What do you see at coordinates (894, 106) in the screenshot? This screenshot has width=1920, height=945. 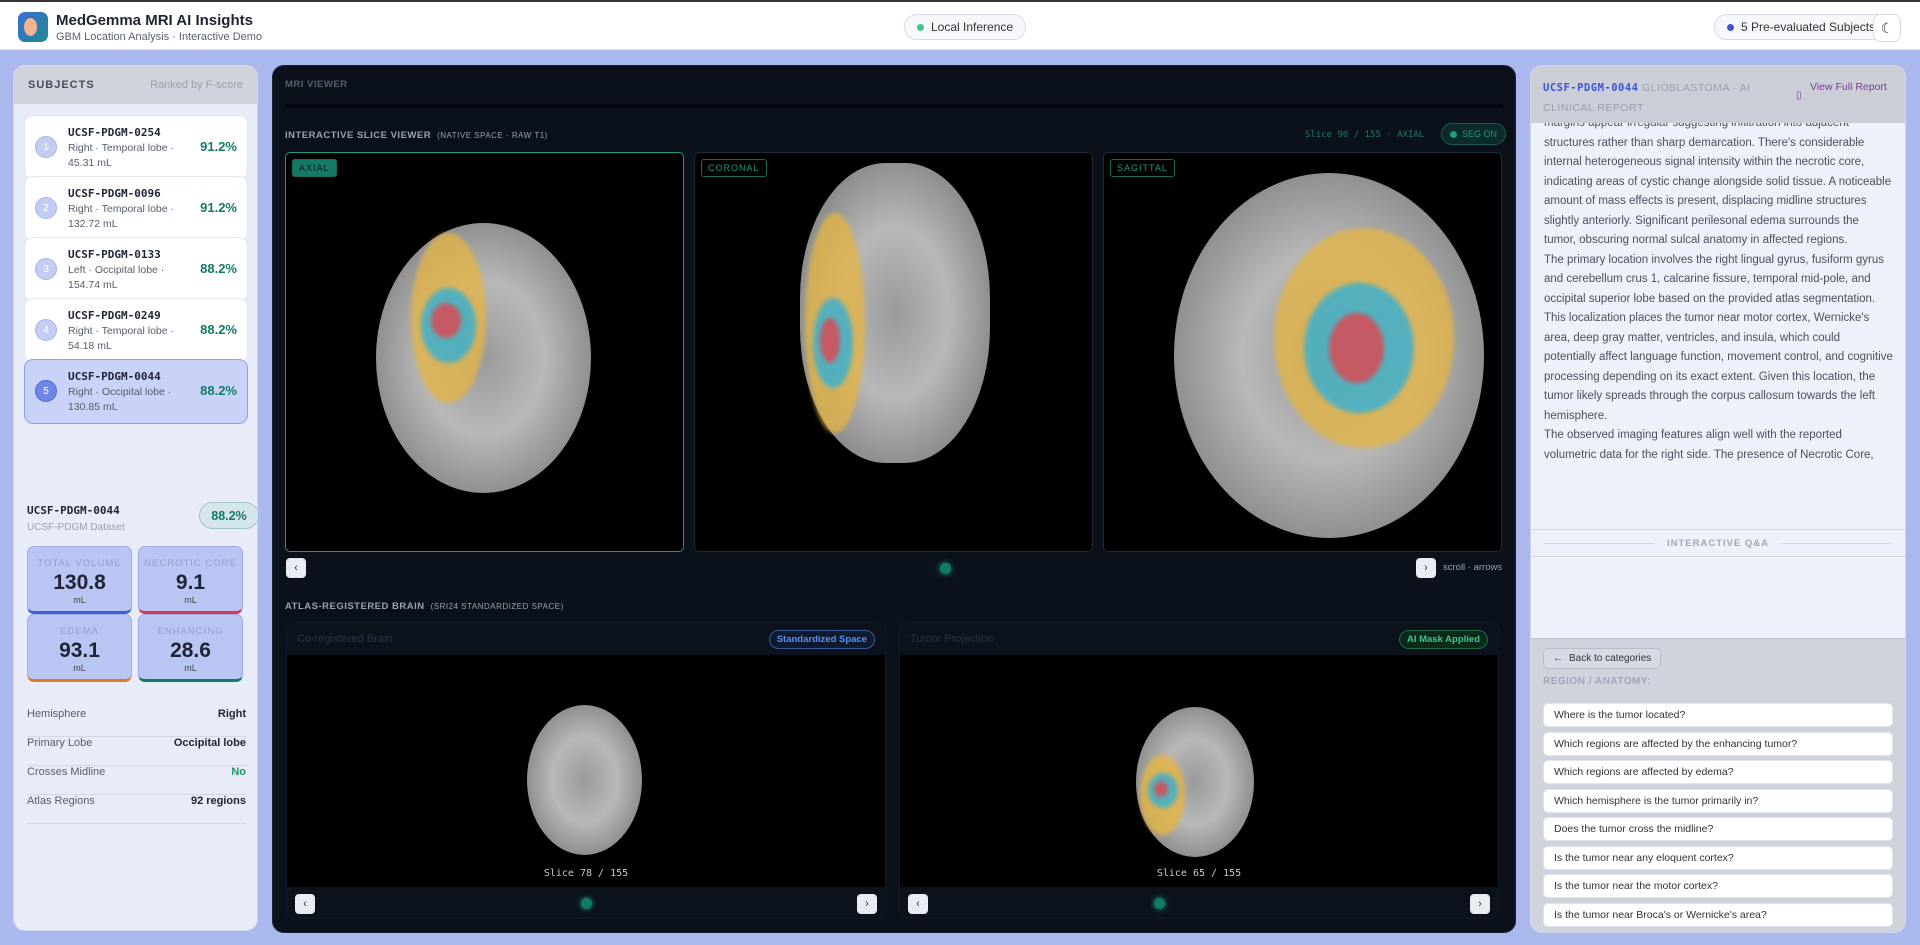 I see `divider` at bounding box center [894, 106].